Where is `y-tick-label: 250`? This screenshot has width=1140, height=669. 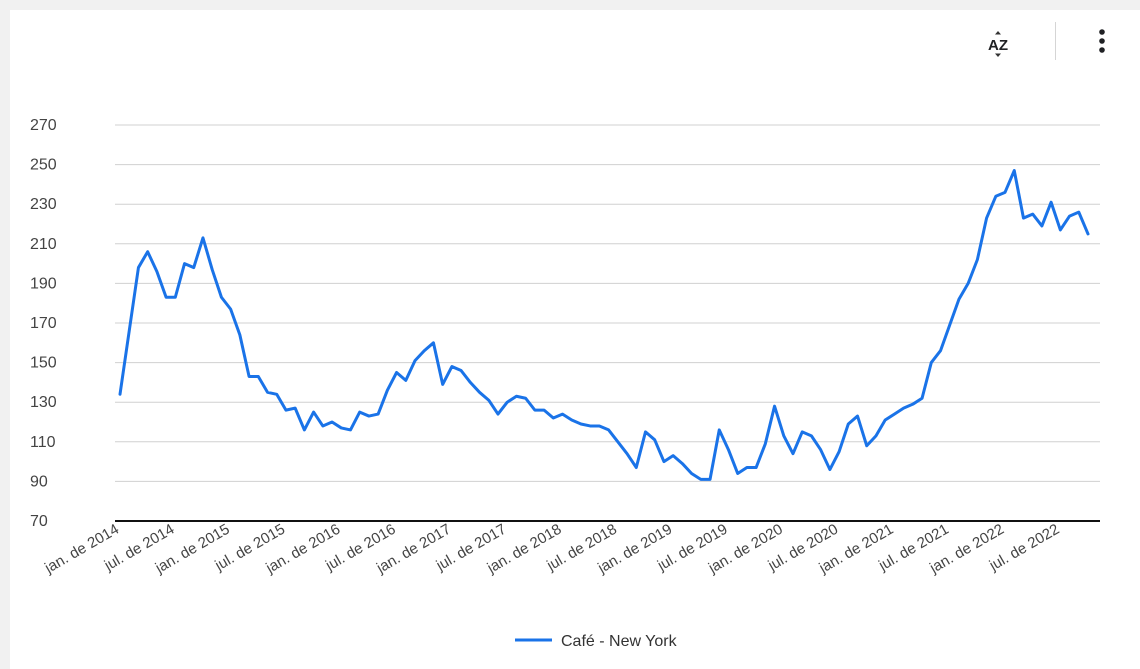
y-tick-label: 250 is located at coordinates (43, 165).